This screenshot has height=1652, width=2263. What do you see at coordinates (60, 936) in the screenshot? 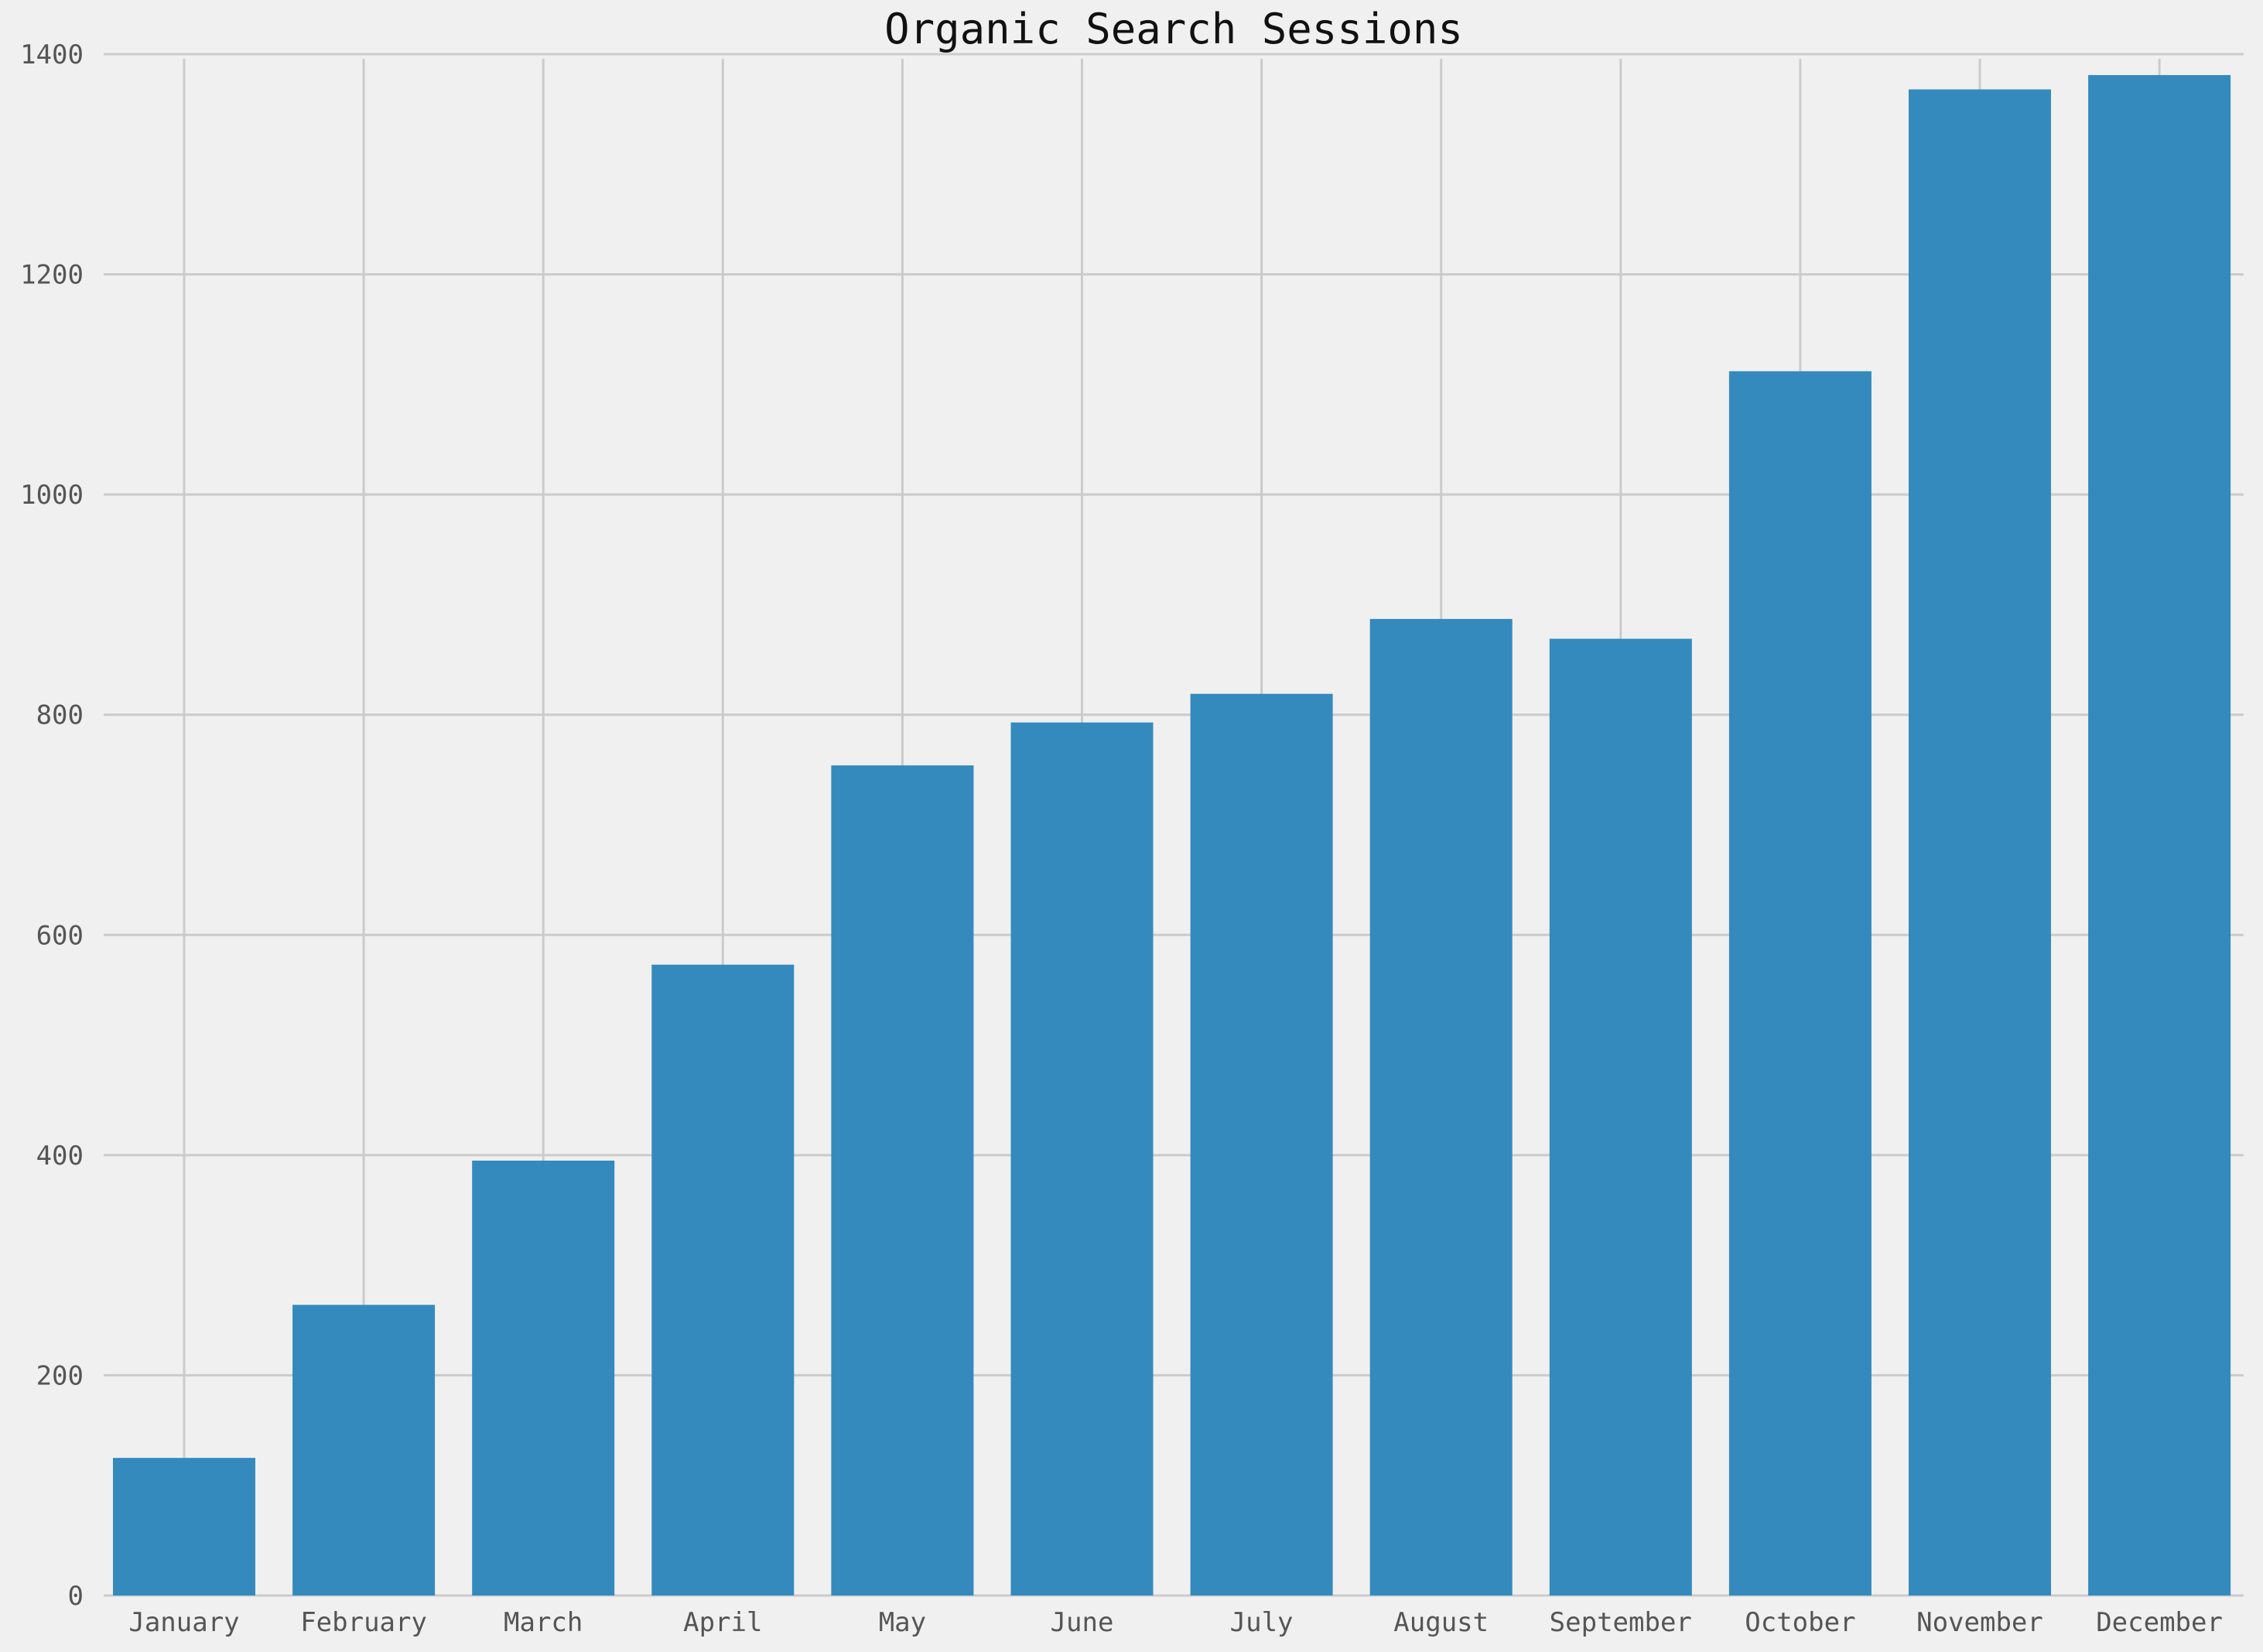
I see `y-tick-label: 600` at bounding box center [60, 936].